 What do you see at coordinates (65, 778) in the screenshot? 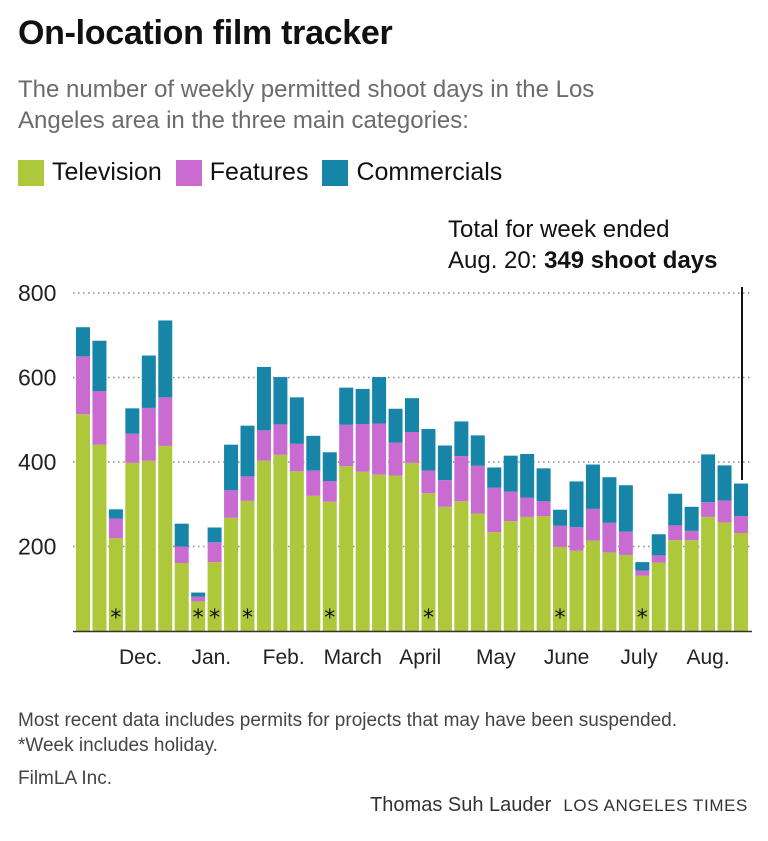
I see `source-credit: FilmLA Inc.` at bounding box center [65, 778].